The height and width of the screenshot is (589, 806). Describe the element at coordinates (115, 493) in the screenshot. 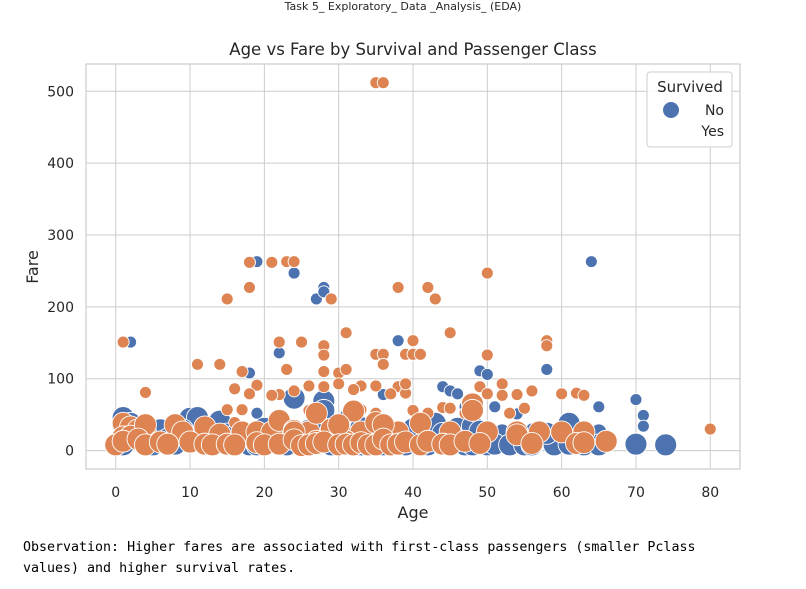

I see `x-tick-label: 0` at that location.